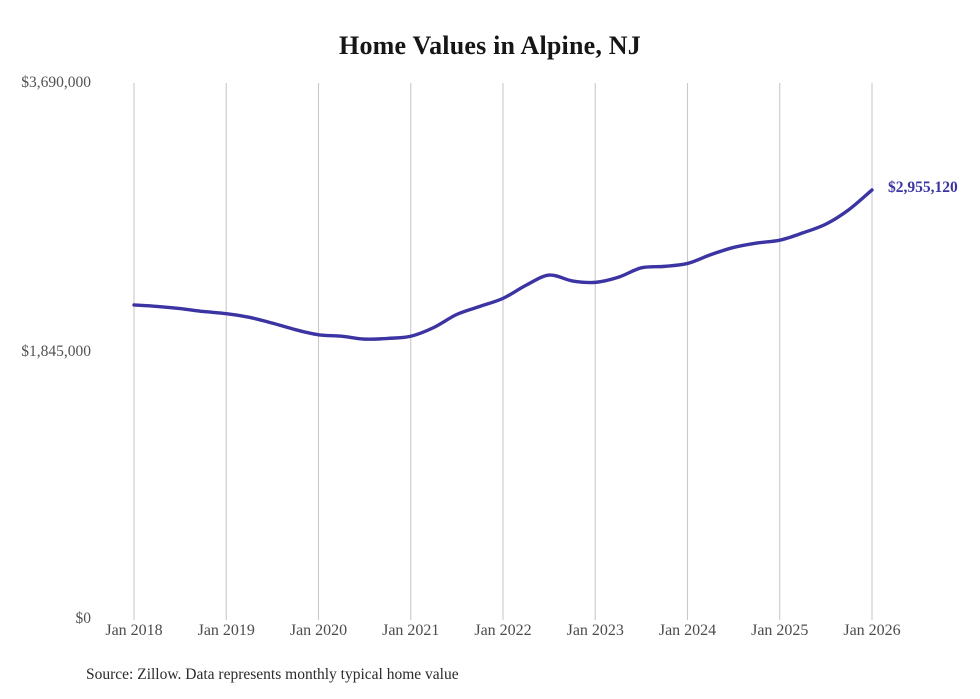 The width and height of the screenshot is (980, 699). I want to click on x-axis-tick-label-jan-2021: Jan 2021, so click(411, 630).